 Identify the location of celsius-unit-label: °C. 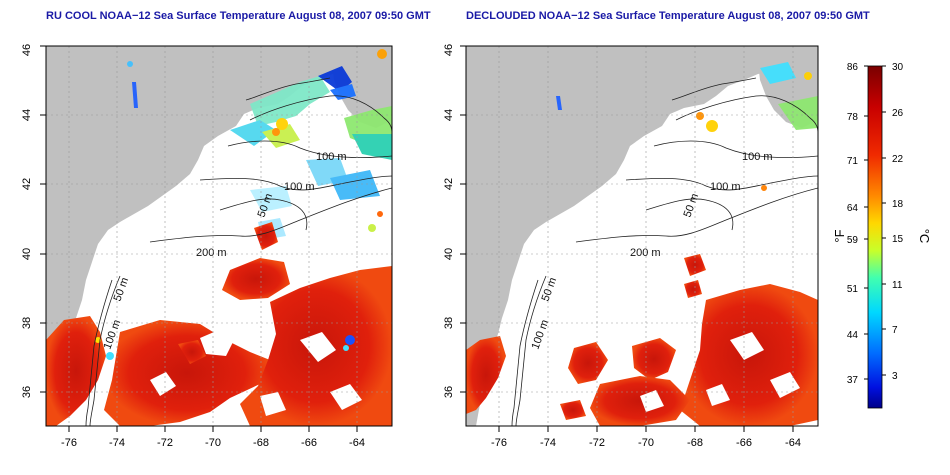
(924, 236).